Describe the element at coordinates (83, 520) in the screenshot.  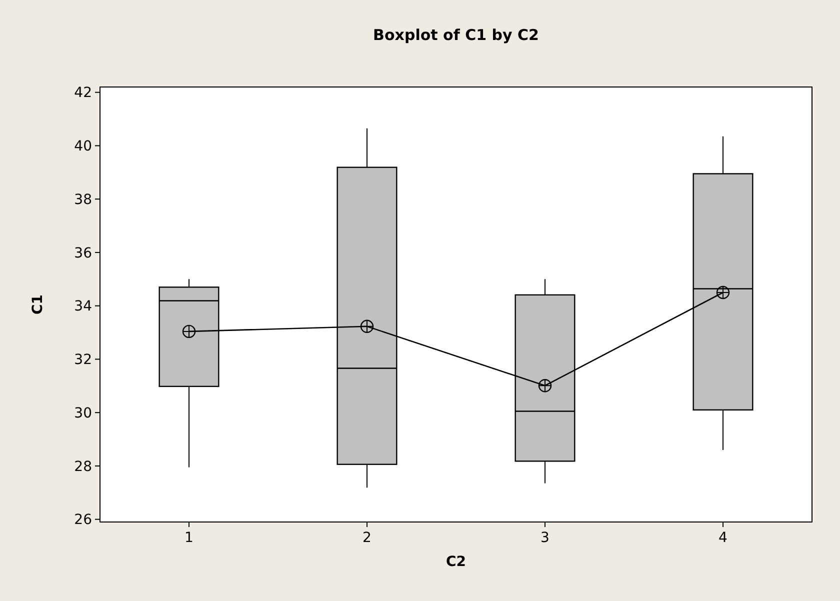
I see `y-tick-label: 26` at that location.